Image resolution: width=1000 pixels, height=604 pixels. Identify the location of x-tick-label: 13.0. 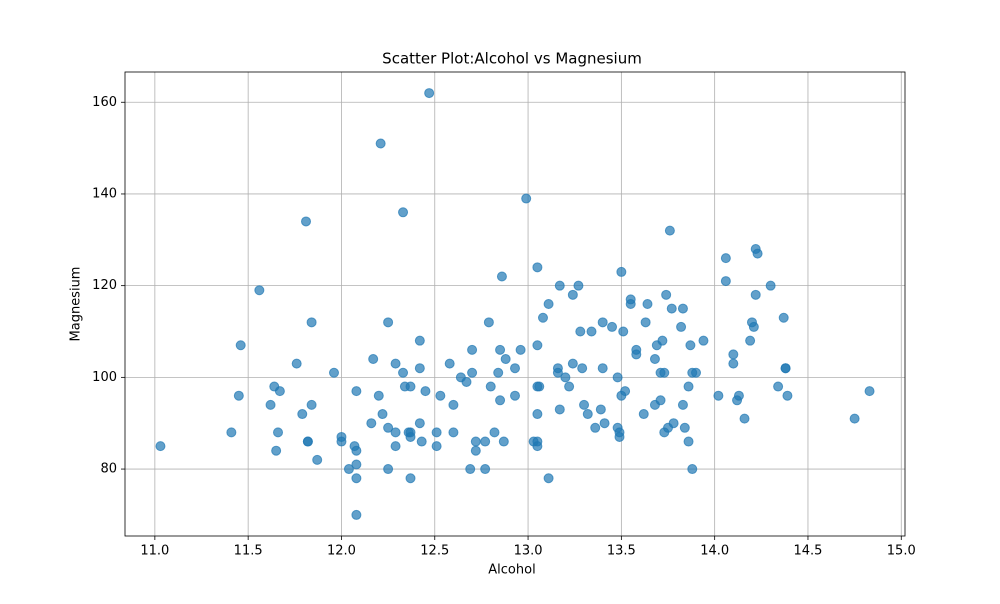
(528, 551).